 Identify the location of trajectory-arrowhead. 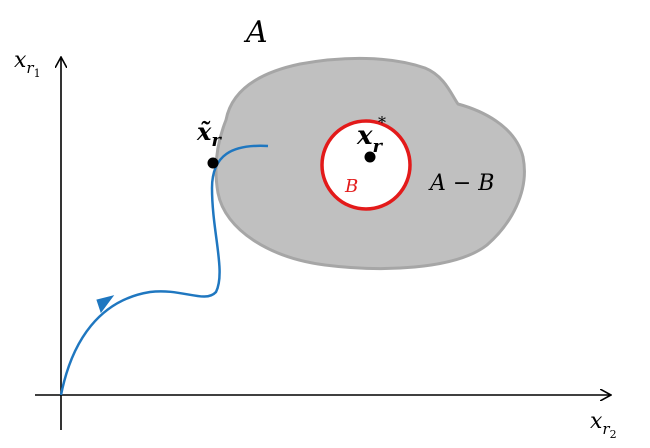
(105, 304).